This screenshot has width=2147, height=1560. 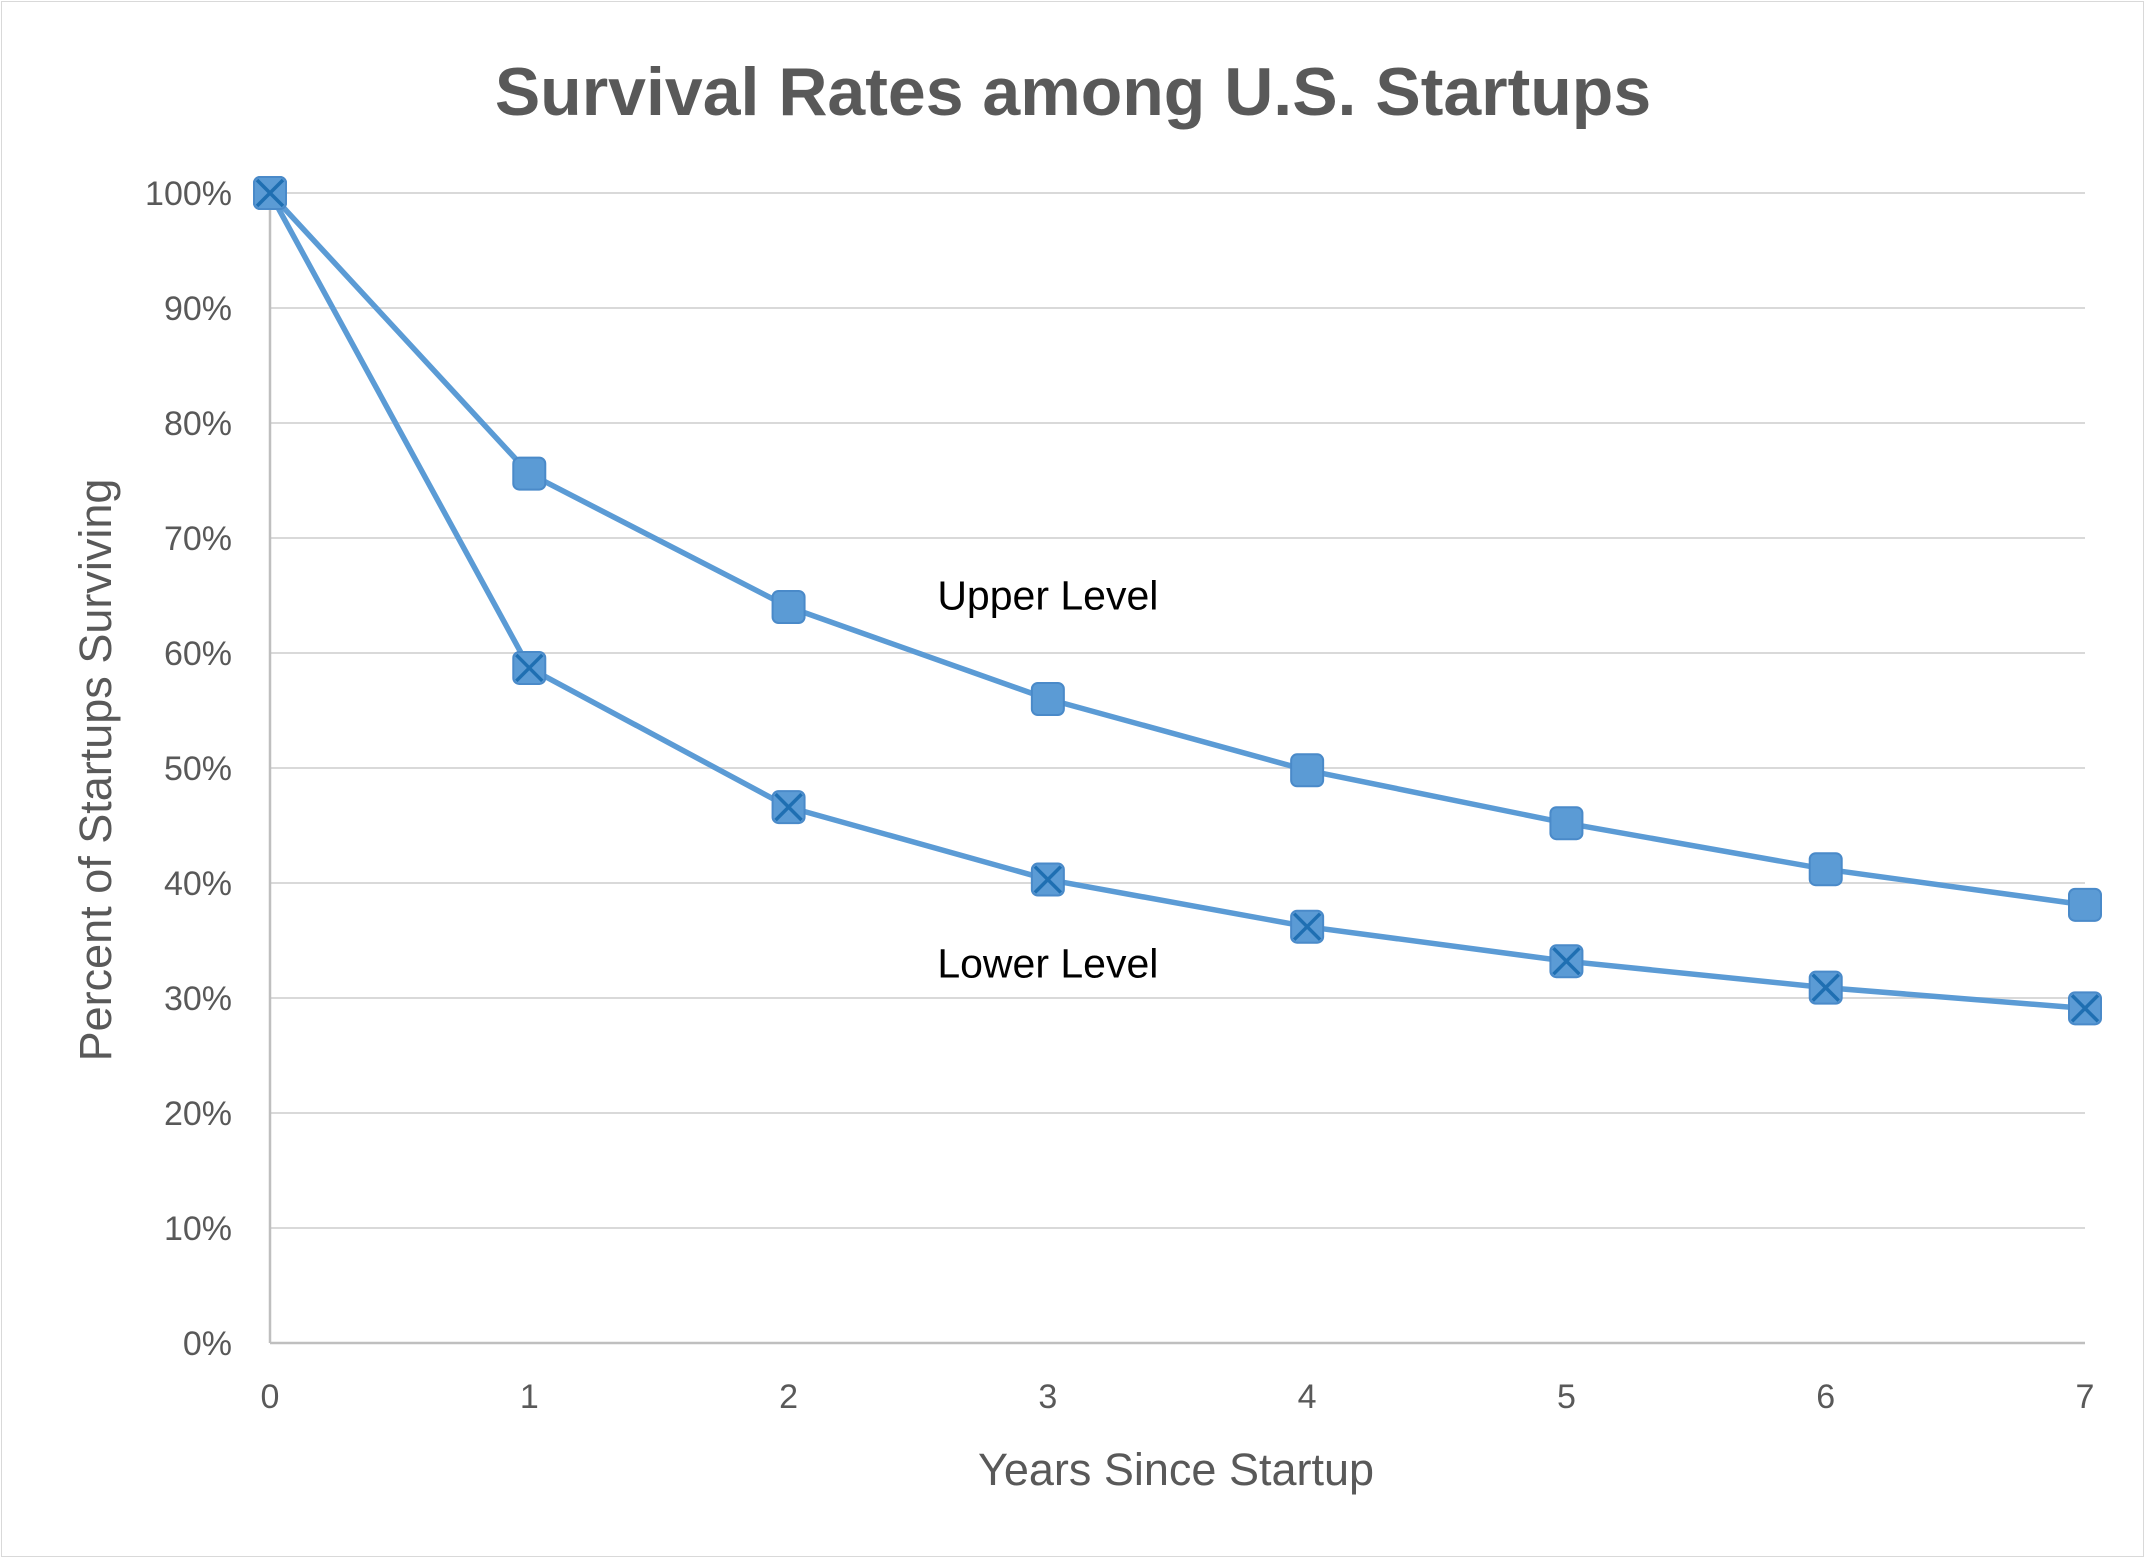 I want to click on x-tick-label: 0, so click(x=270, y=1397).